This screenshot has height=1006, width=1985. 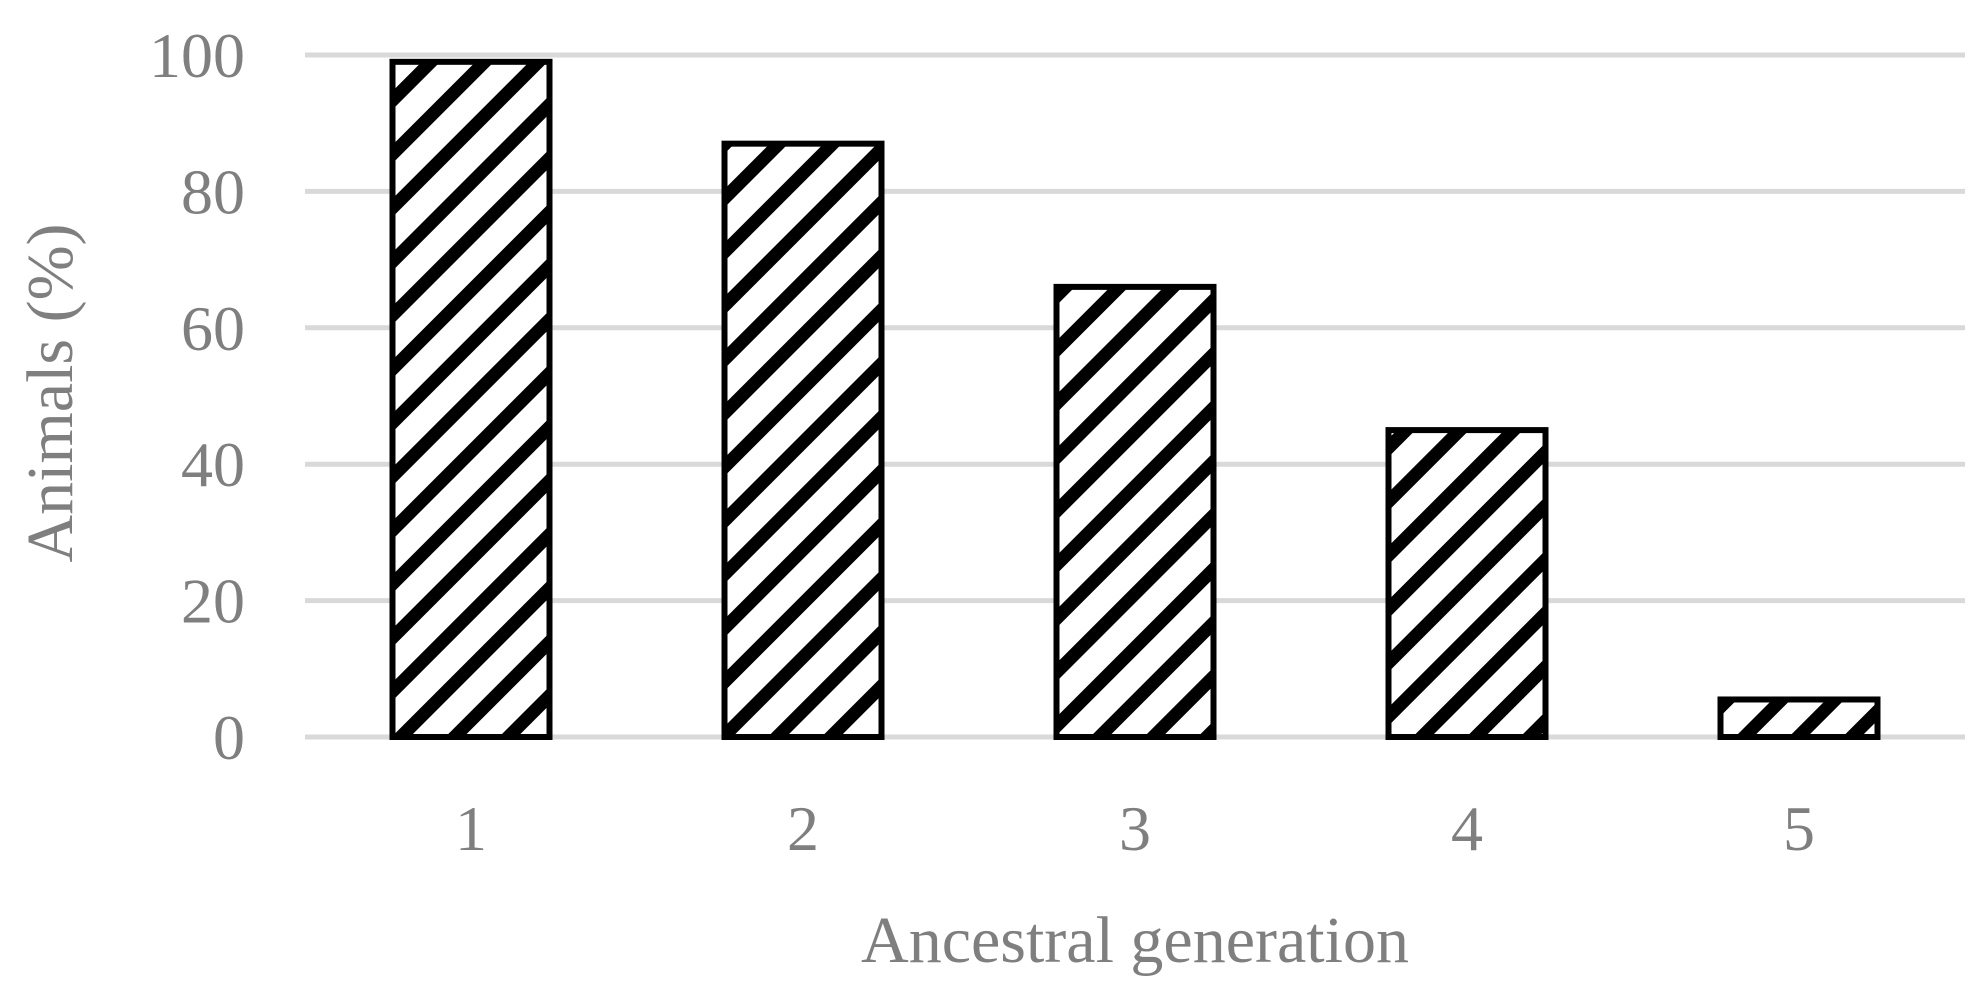 I want to click on y-tick-label: 60, so click(x=213, y=328).